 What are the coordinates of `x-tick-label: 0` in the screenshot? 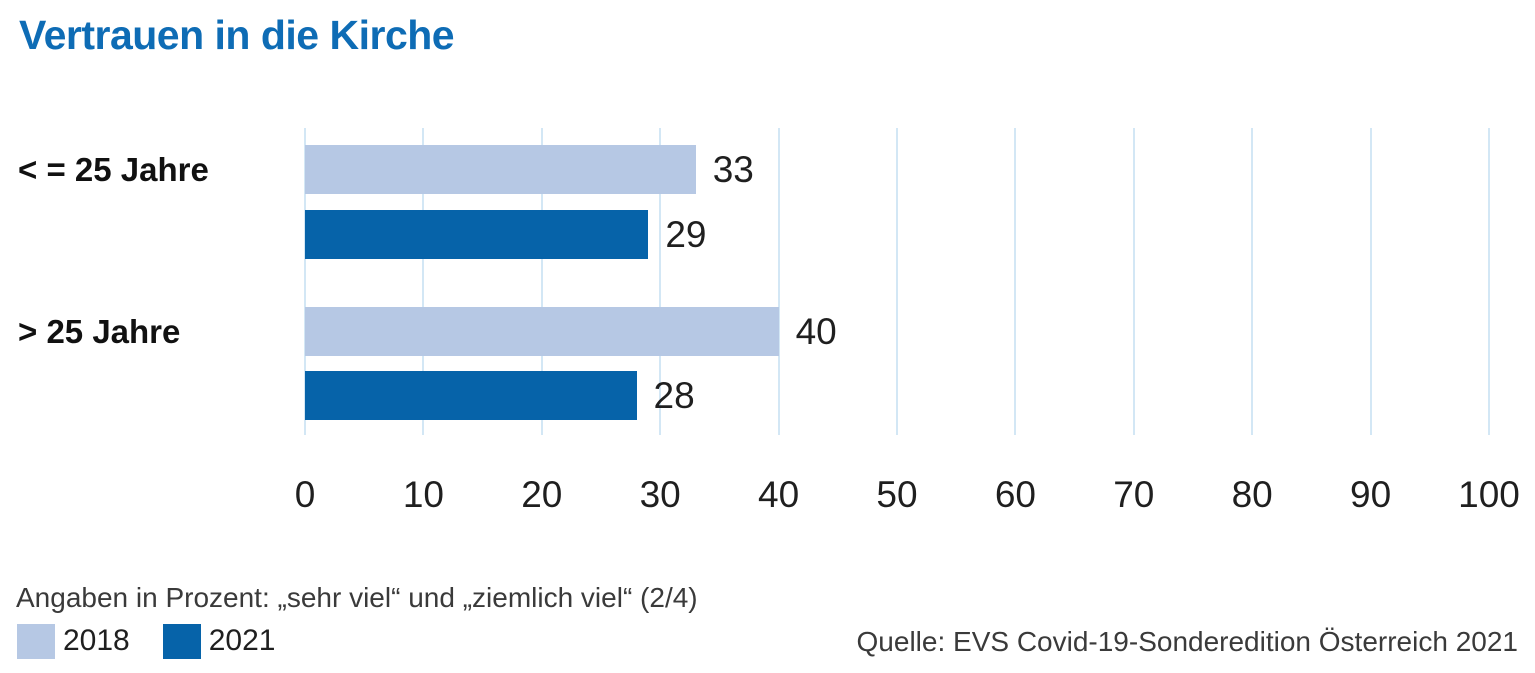 It's located at (305, 494).